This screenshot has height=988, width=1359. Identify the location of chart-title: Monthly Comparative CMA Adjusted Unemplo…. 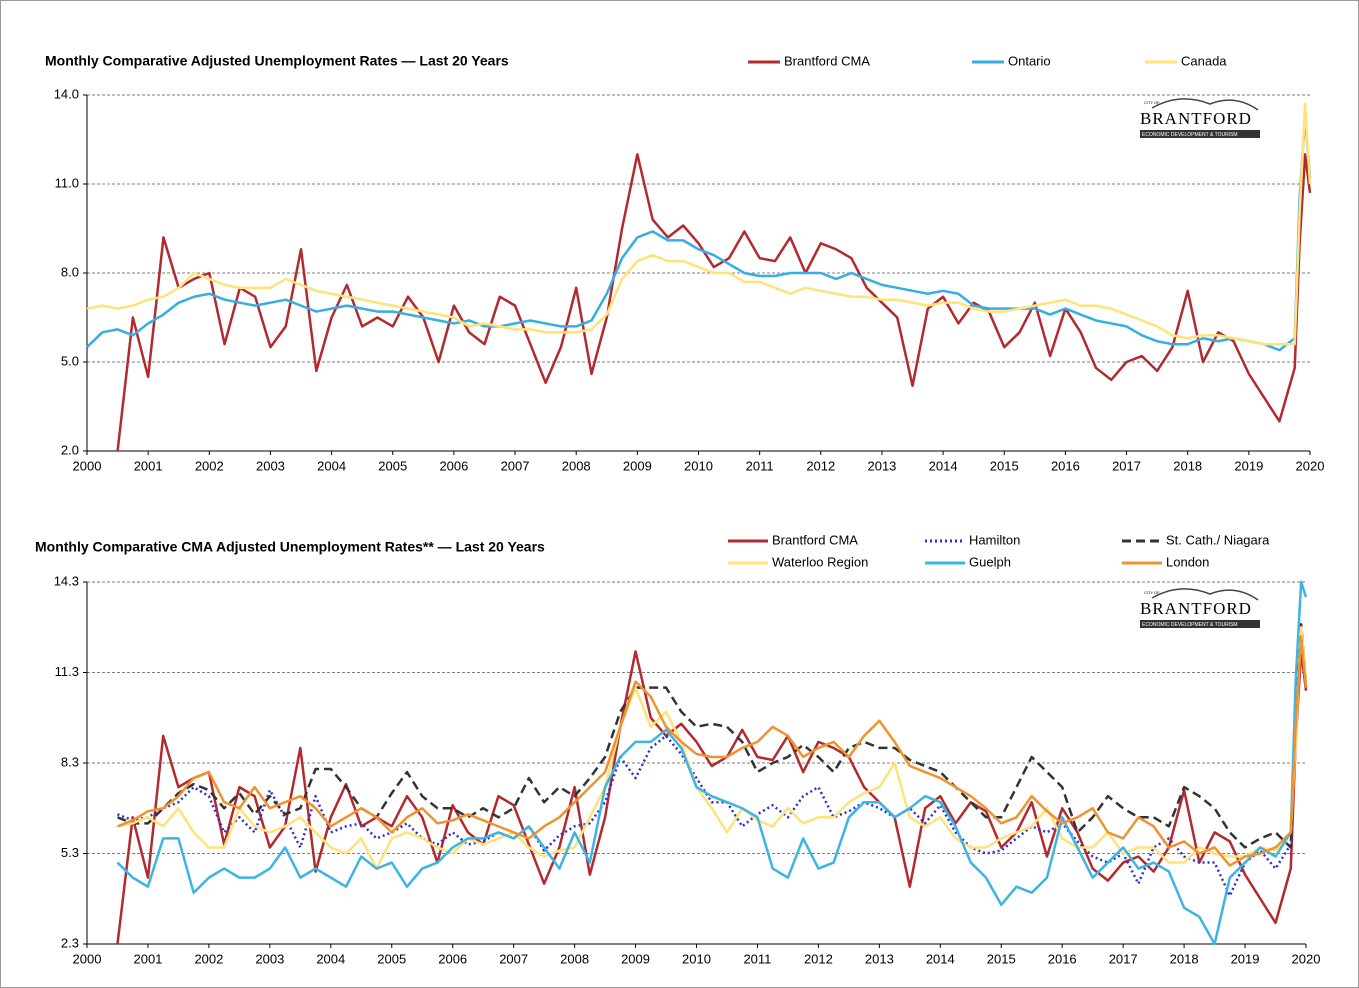
(290, 547).